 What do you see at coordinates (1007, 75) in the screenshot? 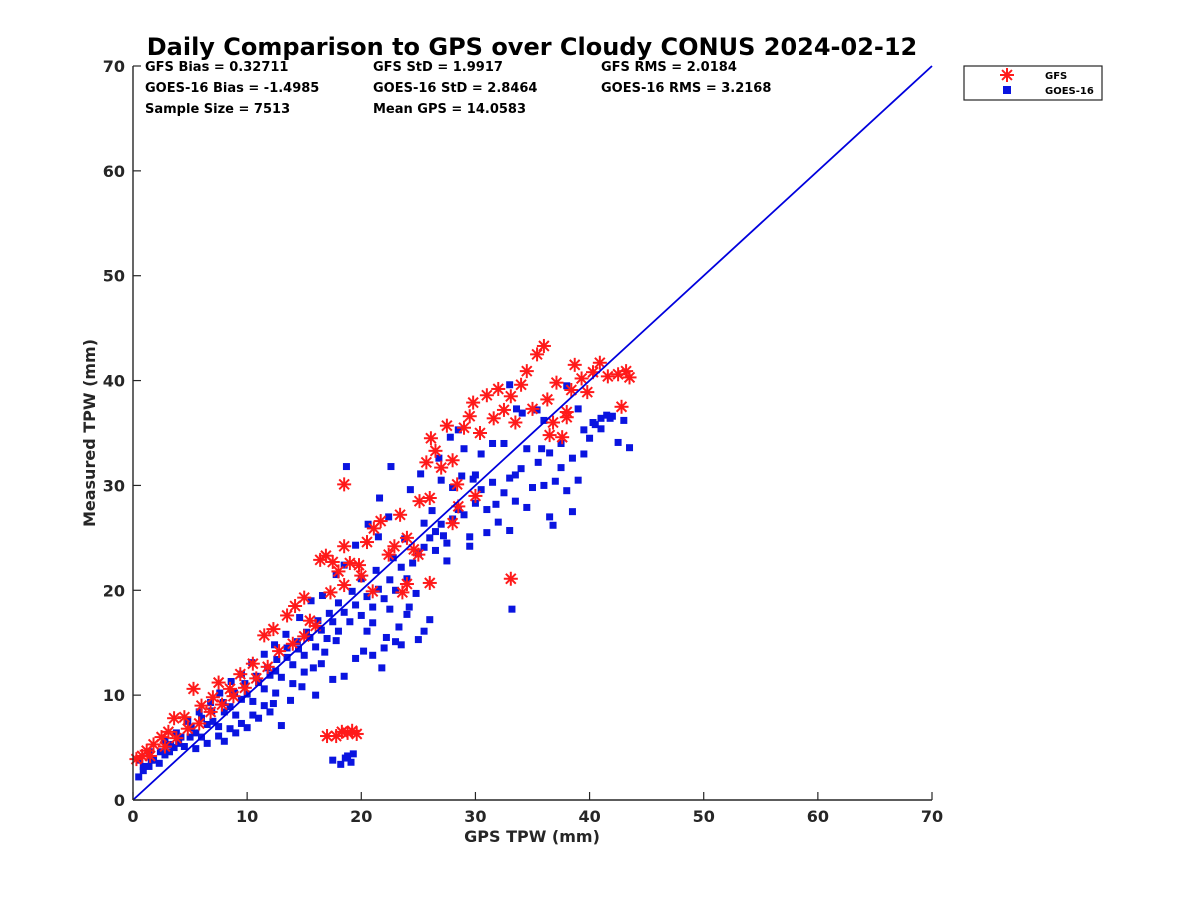
I see `gfs-asterisk-icon` at bounding box center [1007, 75].